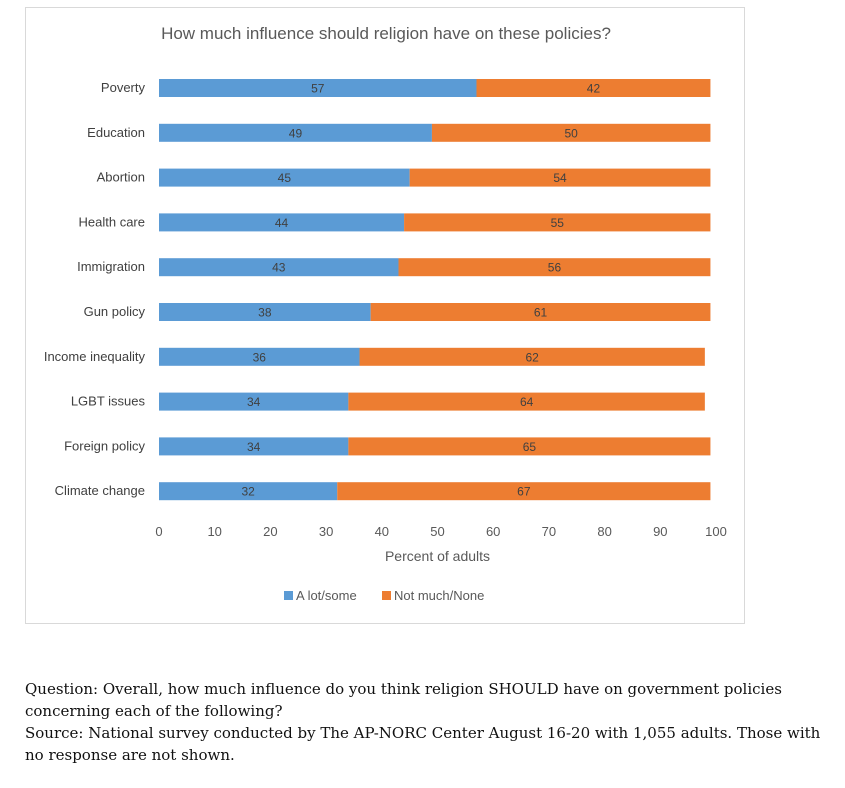 Image resolution: width=845 pixels, height=788 pixels. I want to click on data-label: 44, so click(282, 223).